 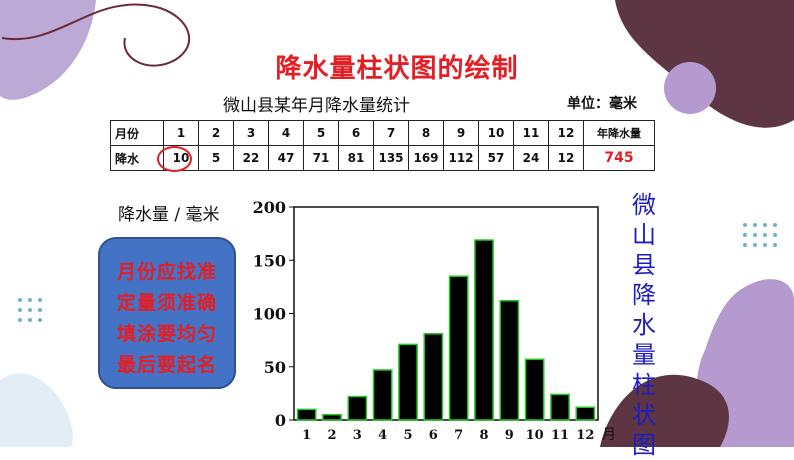 What do you see at coordinates (560, 435) in the screenshot?
I see `x-tick-label: 11` at bounding box center [560, 435].